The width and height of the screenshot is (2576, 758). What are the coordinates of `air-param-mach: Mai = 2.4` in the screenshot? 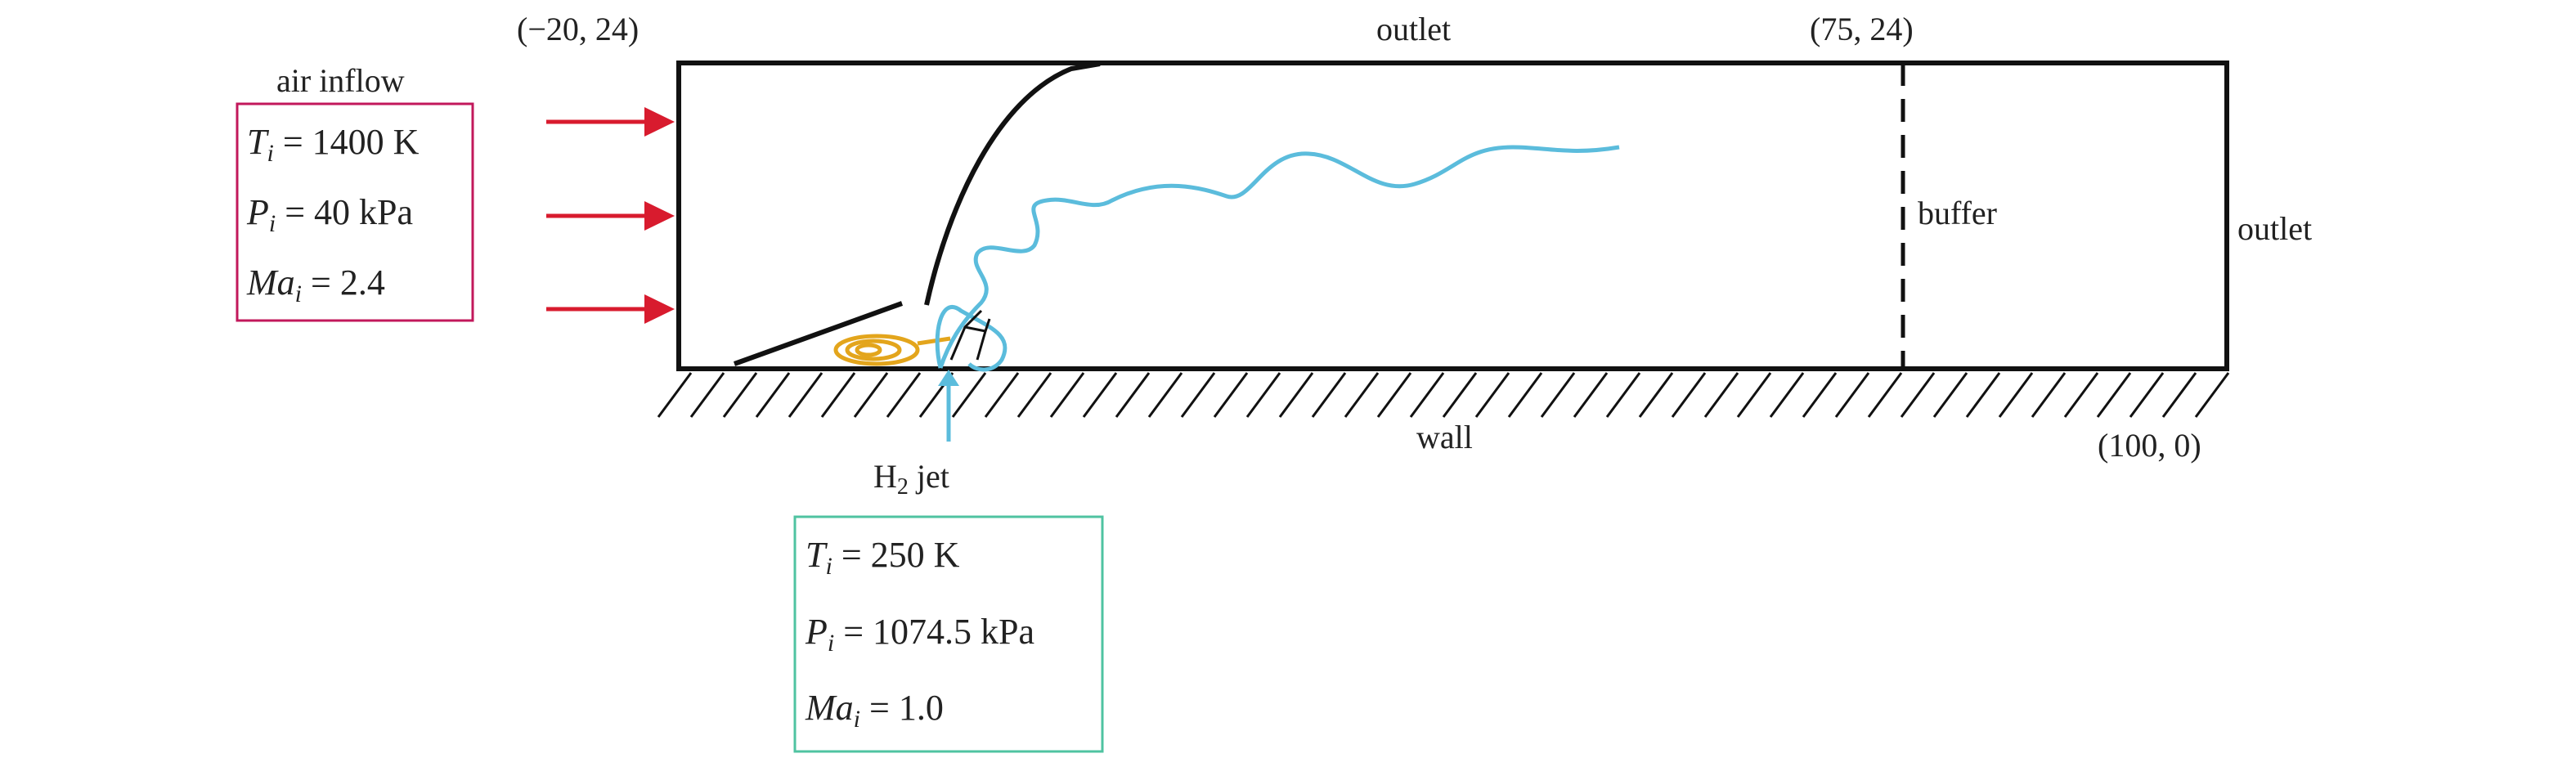 It's located at (316, 284).